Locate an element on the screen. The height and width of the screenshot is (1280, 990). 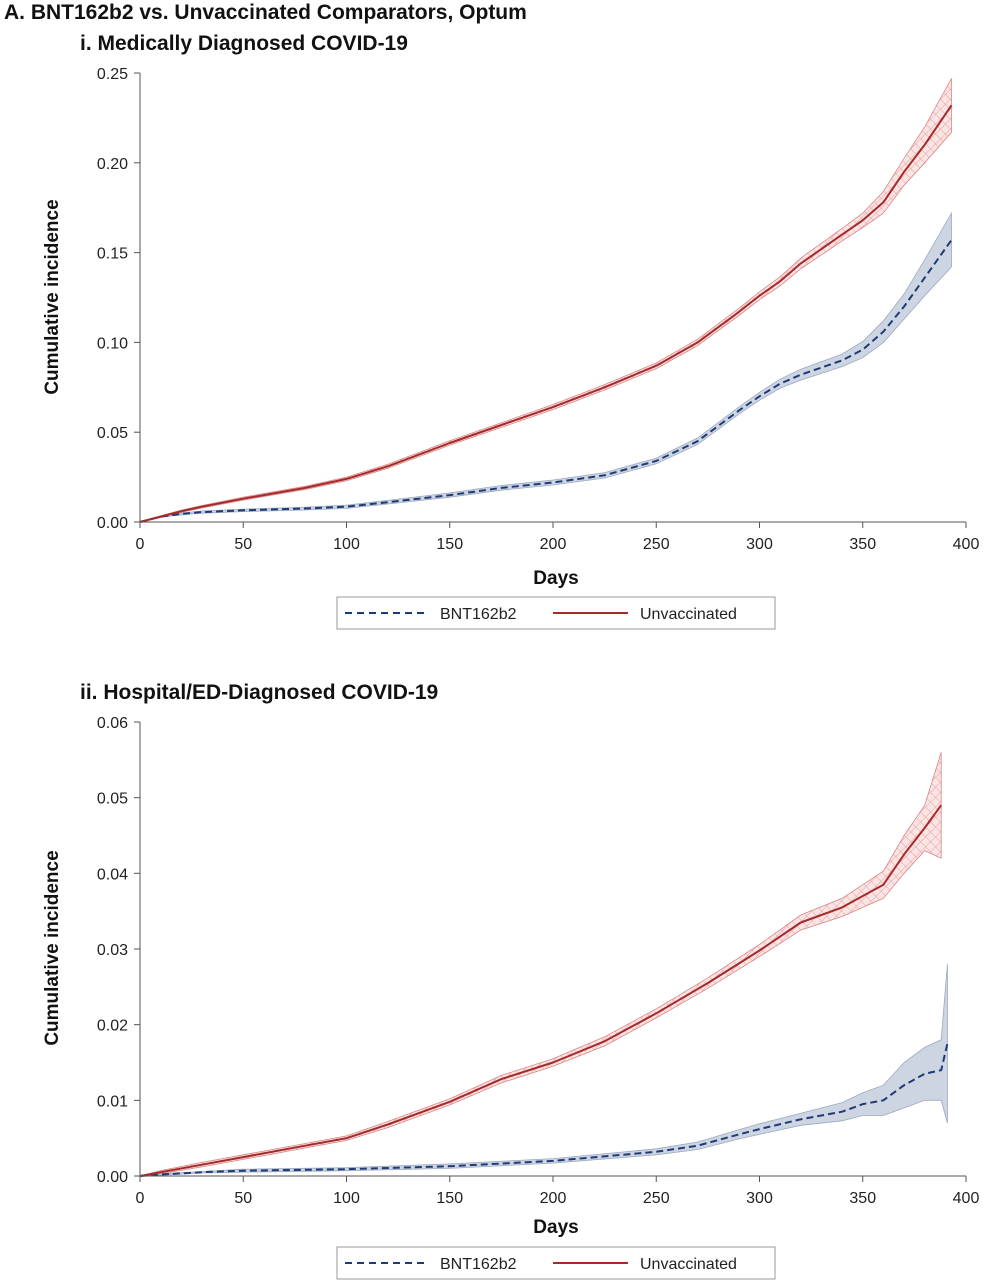
y-tick-label: 0.20 is located at coordinates (112, 164).